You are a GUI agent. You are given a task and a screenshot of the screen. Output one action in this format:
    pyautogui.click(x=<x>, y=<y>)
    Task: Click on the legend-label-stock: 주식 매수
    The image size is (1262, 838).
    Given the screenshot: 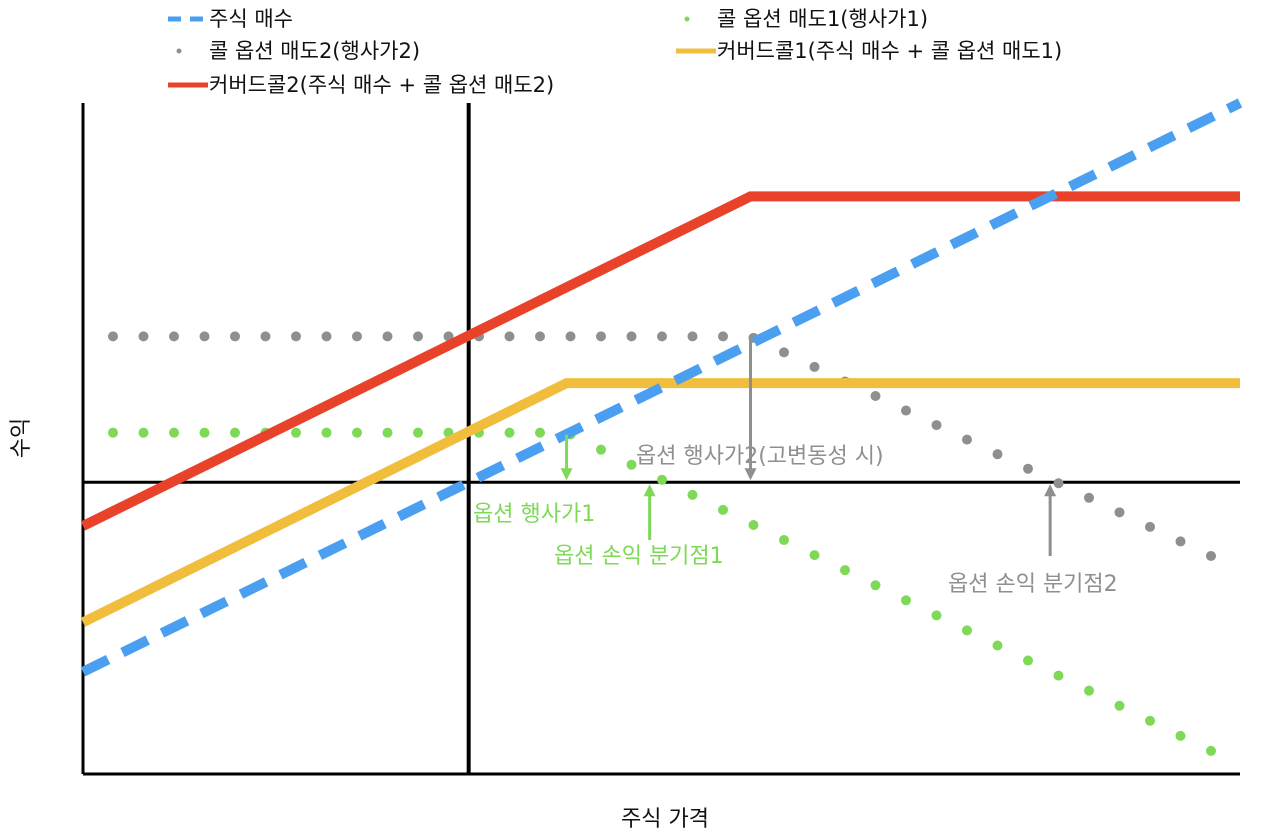 What is the action you would take?
    pyautogui.click(x=251, y=19)
    